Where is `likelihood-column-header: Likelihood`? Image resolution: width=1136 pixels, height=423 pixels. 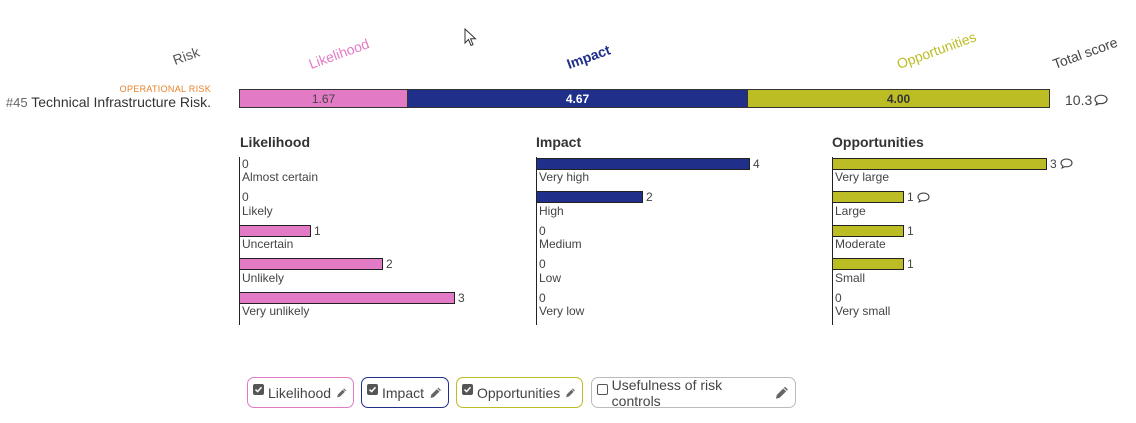 likelihood-column-header: Likelihood is located at coordinates (339, 53).